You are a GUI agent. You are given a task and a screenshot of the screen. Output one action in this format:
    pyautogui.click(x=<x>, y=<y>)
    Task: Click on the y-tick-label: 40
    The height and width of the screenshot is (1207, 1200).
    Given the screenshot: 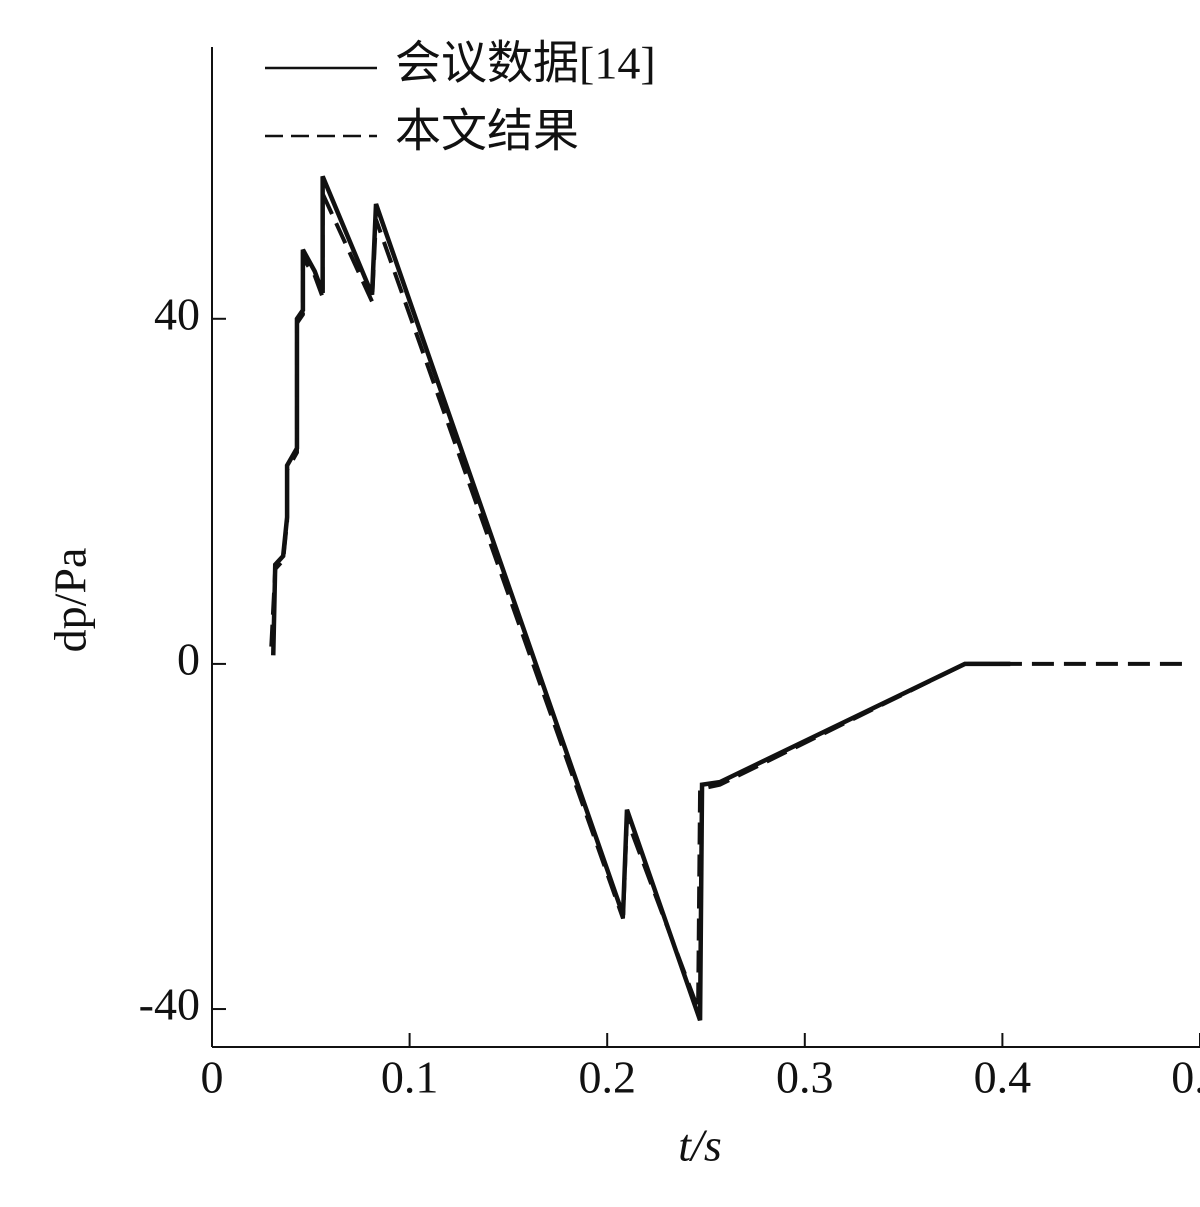 What is the action you would take?
    pyautogui.click(x=177, y=313)
    